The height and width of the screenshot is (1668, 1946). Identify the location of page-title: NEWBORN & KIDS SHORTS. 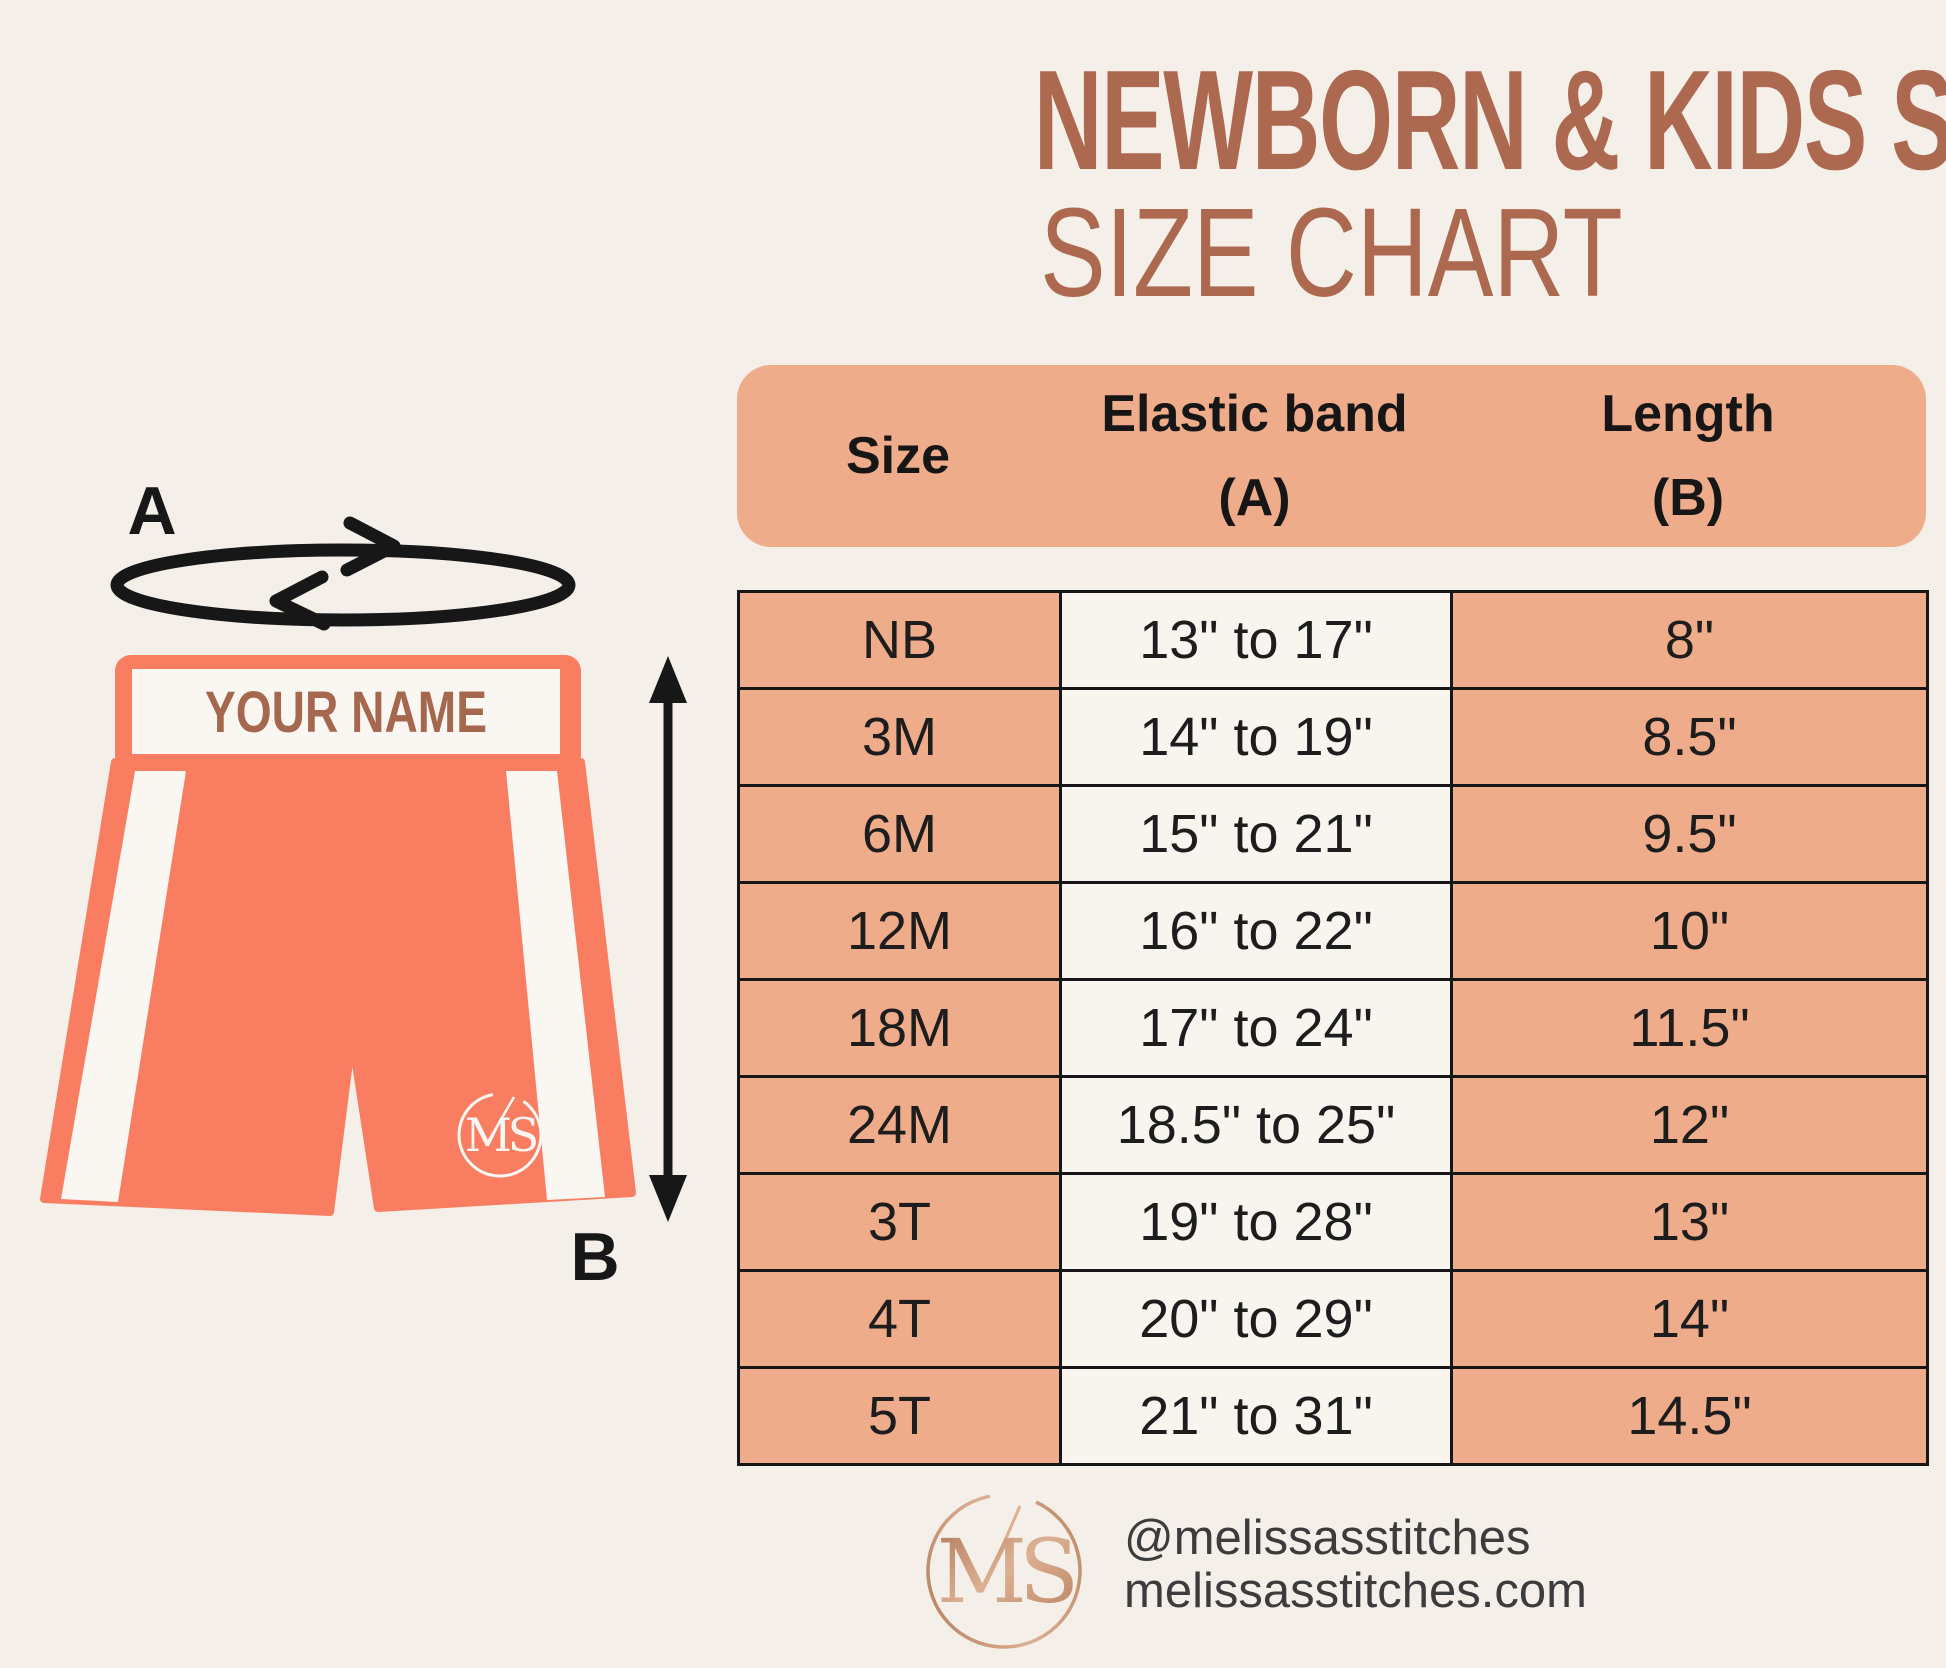
(1336, 121).